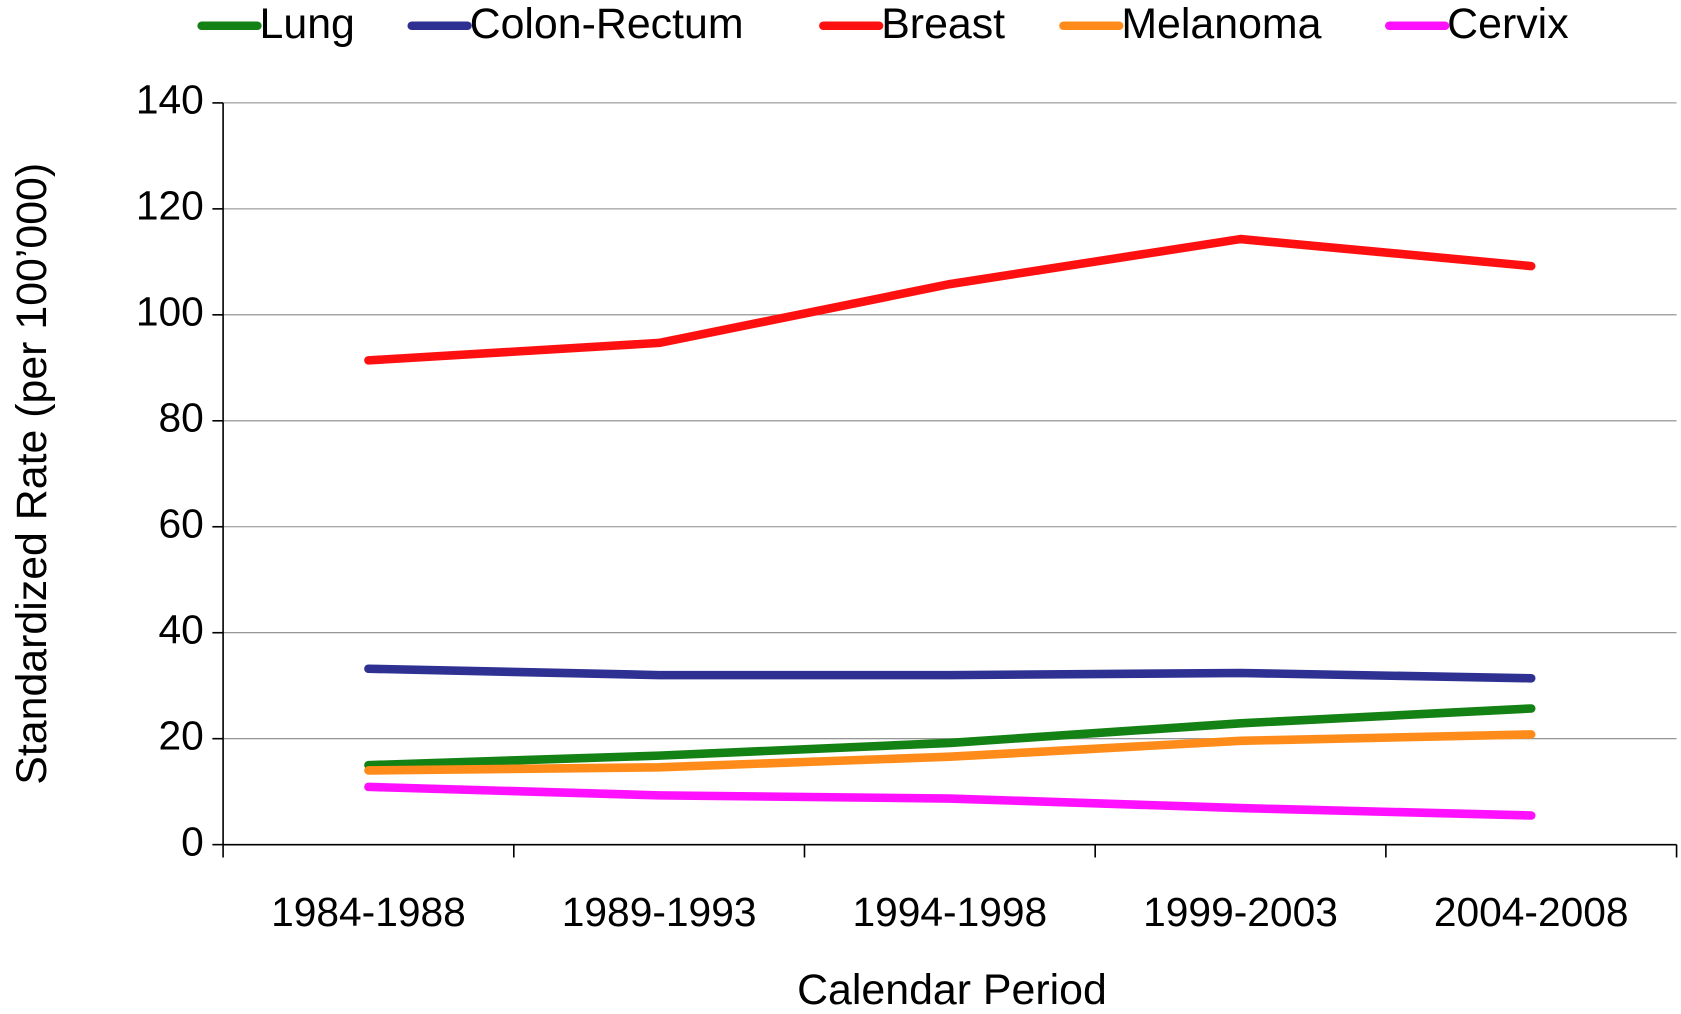 This screenshot has width=1681, height=1014. Describe the element at coordinates (181, 524) in the screenshot. I see `y-tick-label: 60` at that location.